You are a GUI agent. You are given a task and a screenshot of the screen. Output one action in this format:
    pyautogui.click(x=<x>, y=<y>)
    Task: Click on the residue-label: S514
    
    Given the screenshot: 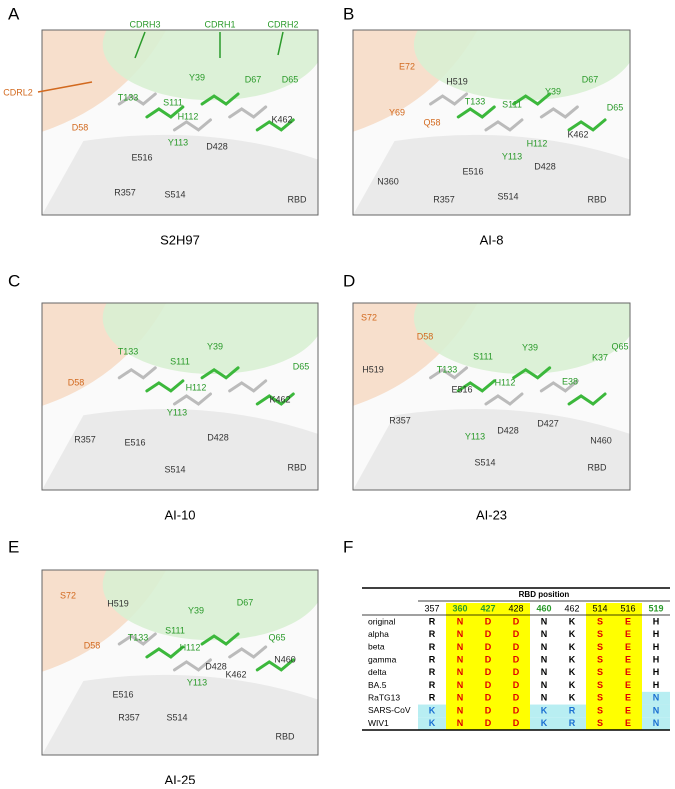 What is the action you would take?
    pyautogui.click(x=176, y=717)
    